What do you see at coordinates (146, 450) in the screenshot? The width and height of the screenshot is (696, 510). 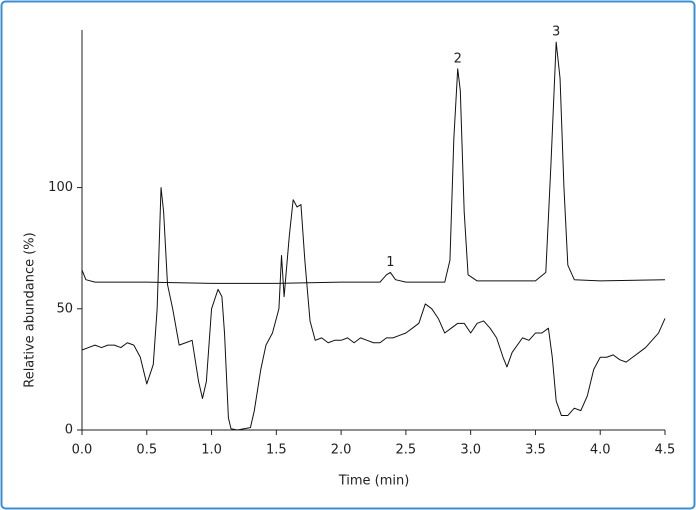 I see `x-tick-label: 0.5` at bounding box center [146, 450].